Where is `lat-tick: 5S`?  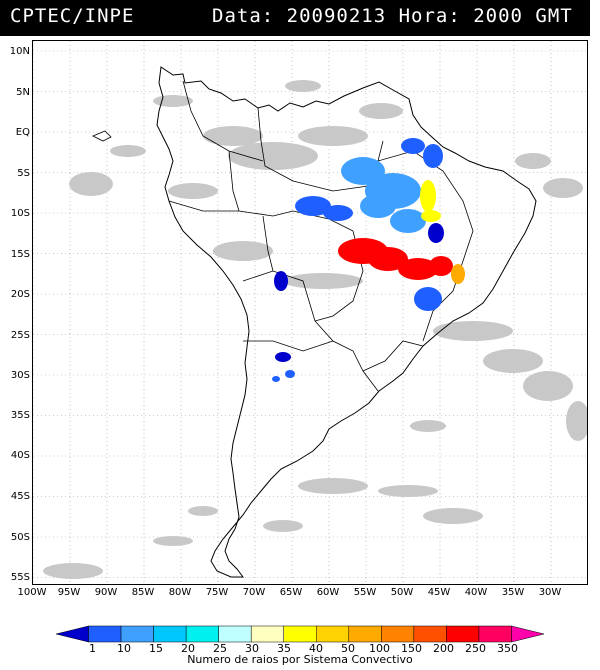
lat-tick: 5S is located at coordinates (23, 173).